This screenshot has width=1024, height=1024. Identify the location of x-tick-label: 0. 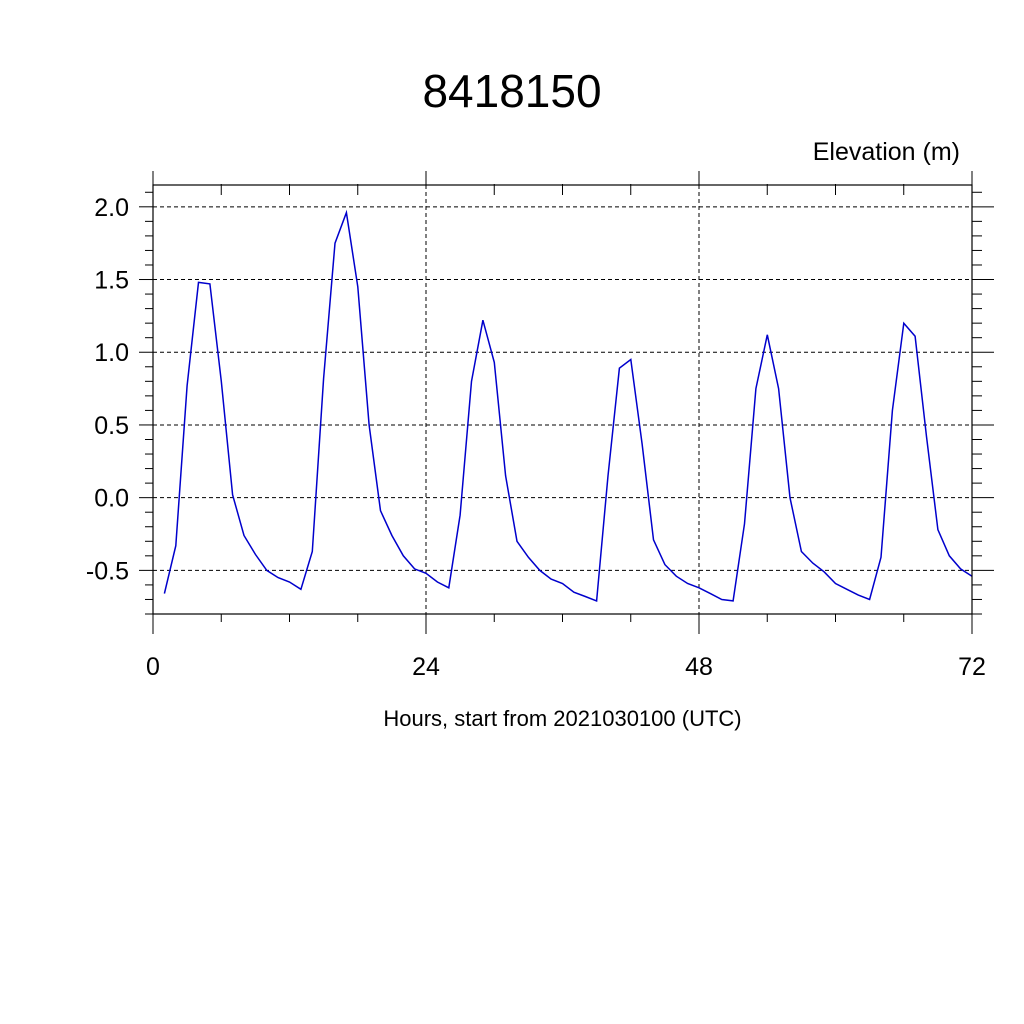
(153, 667).